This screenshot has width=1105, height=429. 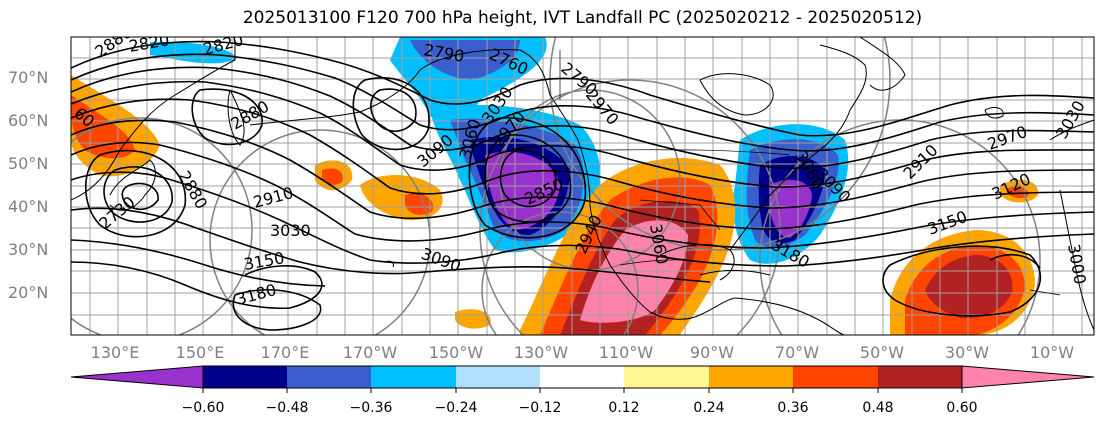 I want to click on lon-label: 30°W, so click(x=967, y=352).